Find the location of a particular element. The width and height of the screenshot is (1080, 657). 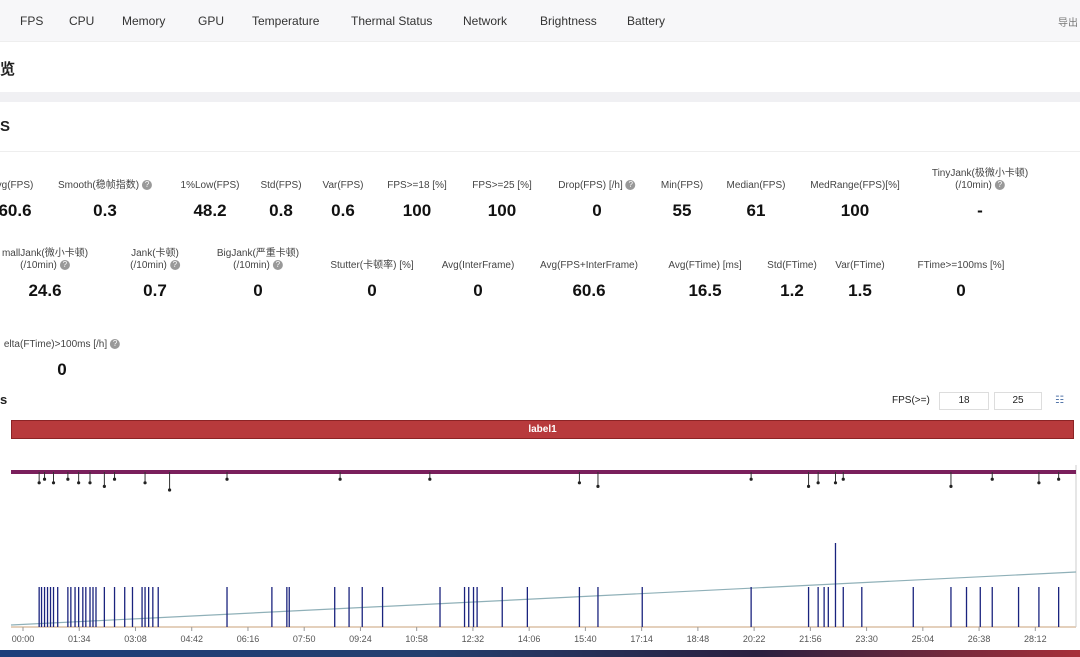

stat-item: Min(FPS) 55 is located at coordinates (682, 193).